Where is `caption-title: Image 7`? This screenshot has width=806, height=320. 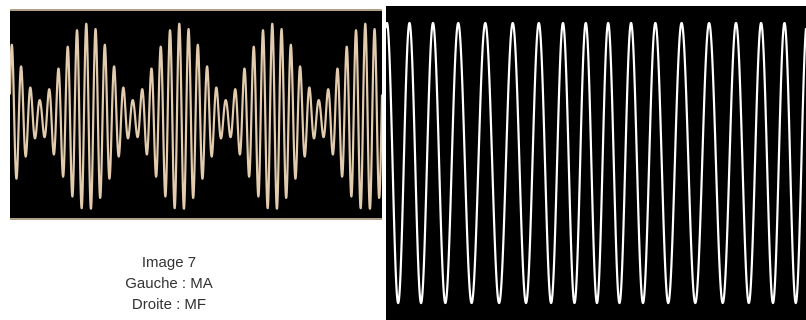 caption-title: Image 7 is located at coordinates (169, 262).